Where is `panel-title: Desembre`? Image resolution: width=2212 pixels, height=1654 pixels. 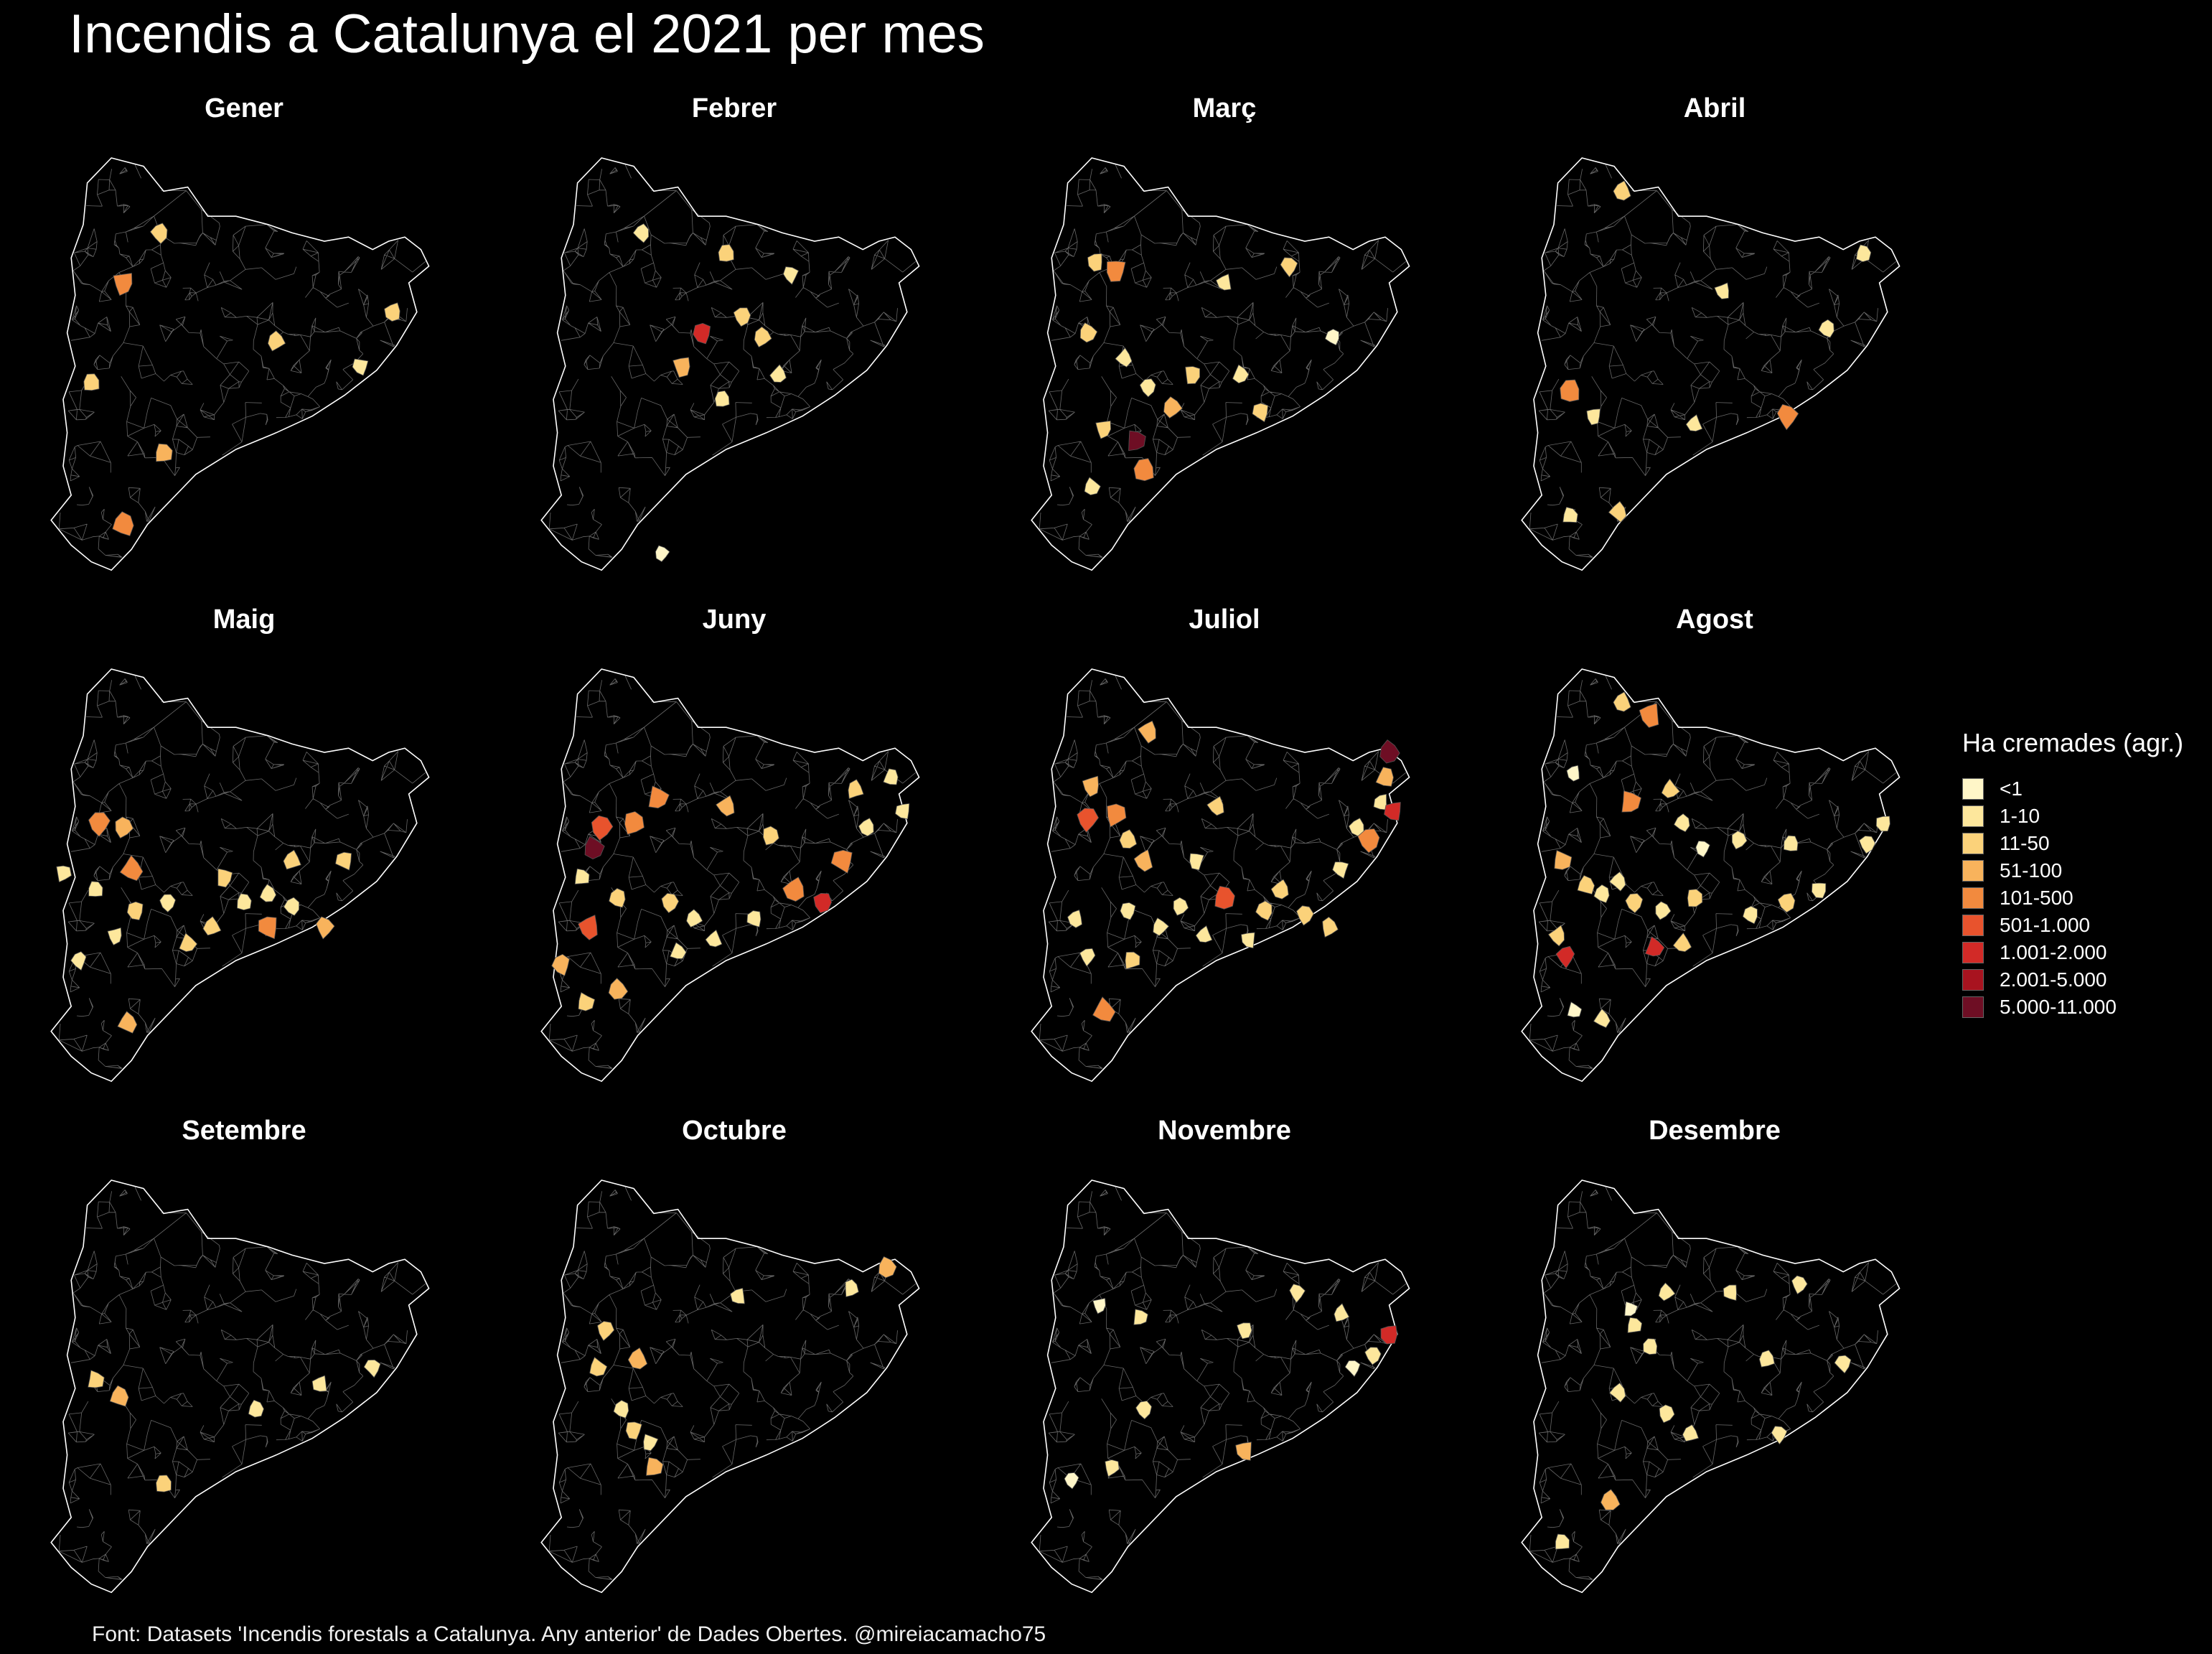
panel-title: Desembre is located at coordinates (1715, 1131).